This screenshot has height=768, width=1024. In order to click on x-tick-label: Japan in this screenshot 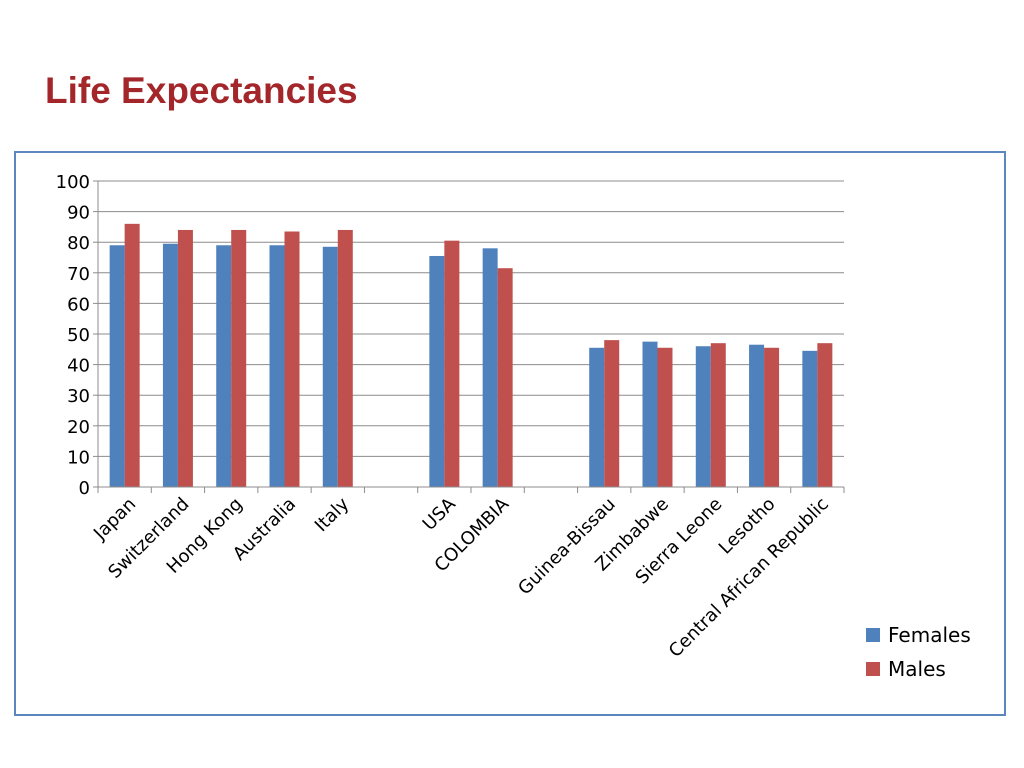, I will do `click(114, 519)`.